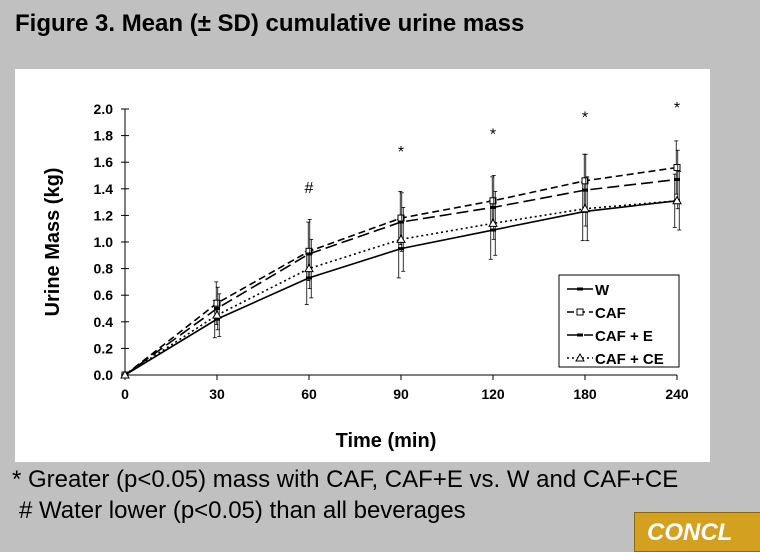  What do you see at coordinates (104, 162) in the screenshot?
I see `y-tick-label: 1.6` at bounding box center [104, 162].